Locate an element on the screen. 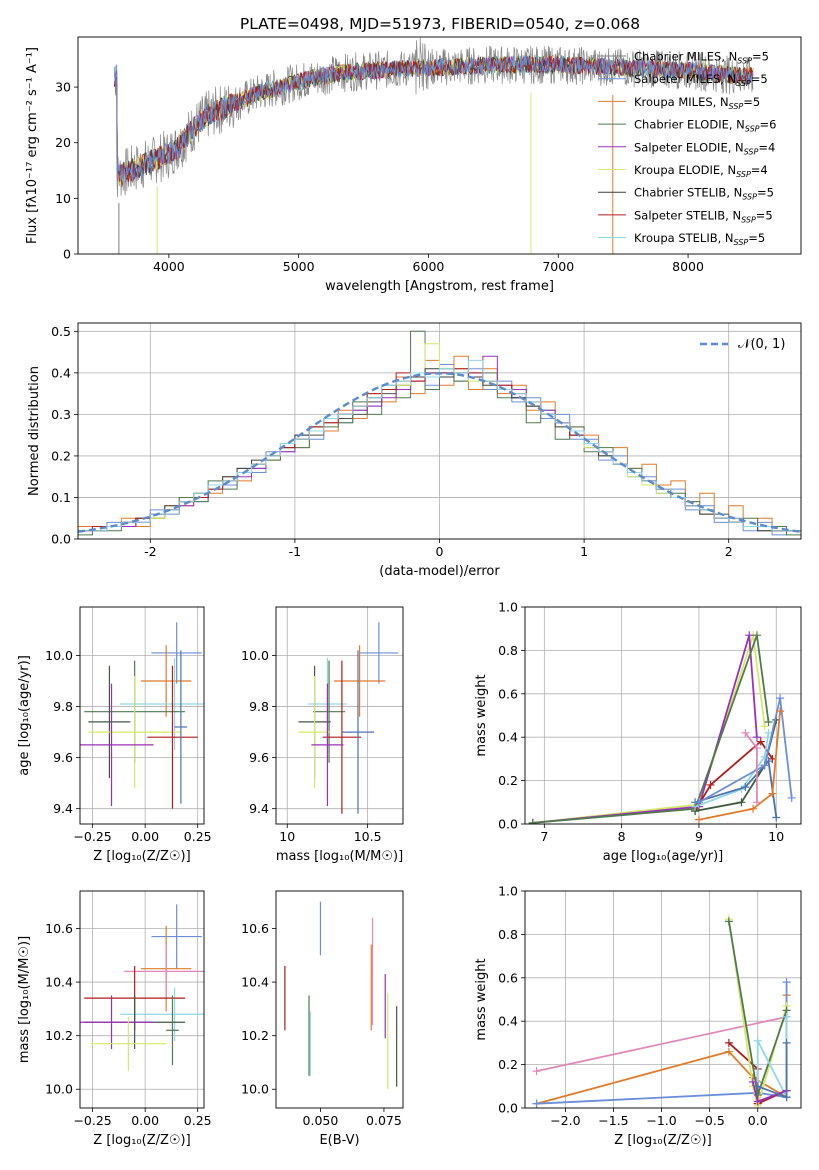 This screenshot has height=1170, width=819. x-tick-label: 6000 is located at coordinates (429, 266).